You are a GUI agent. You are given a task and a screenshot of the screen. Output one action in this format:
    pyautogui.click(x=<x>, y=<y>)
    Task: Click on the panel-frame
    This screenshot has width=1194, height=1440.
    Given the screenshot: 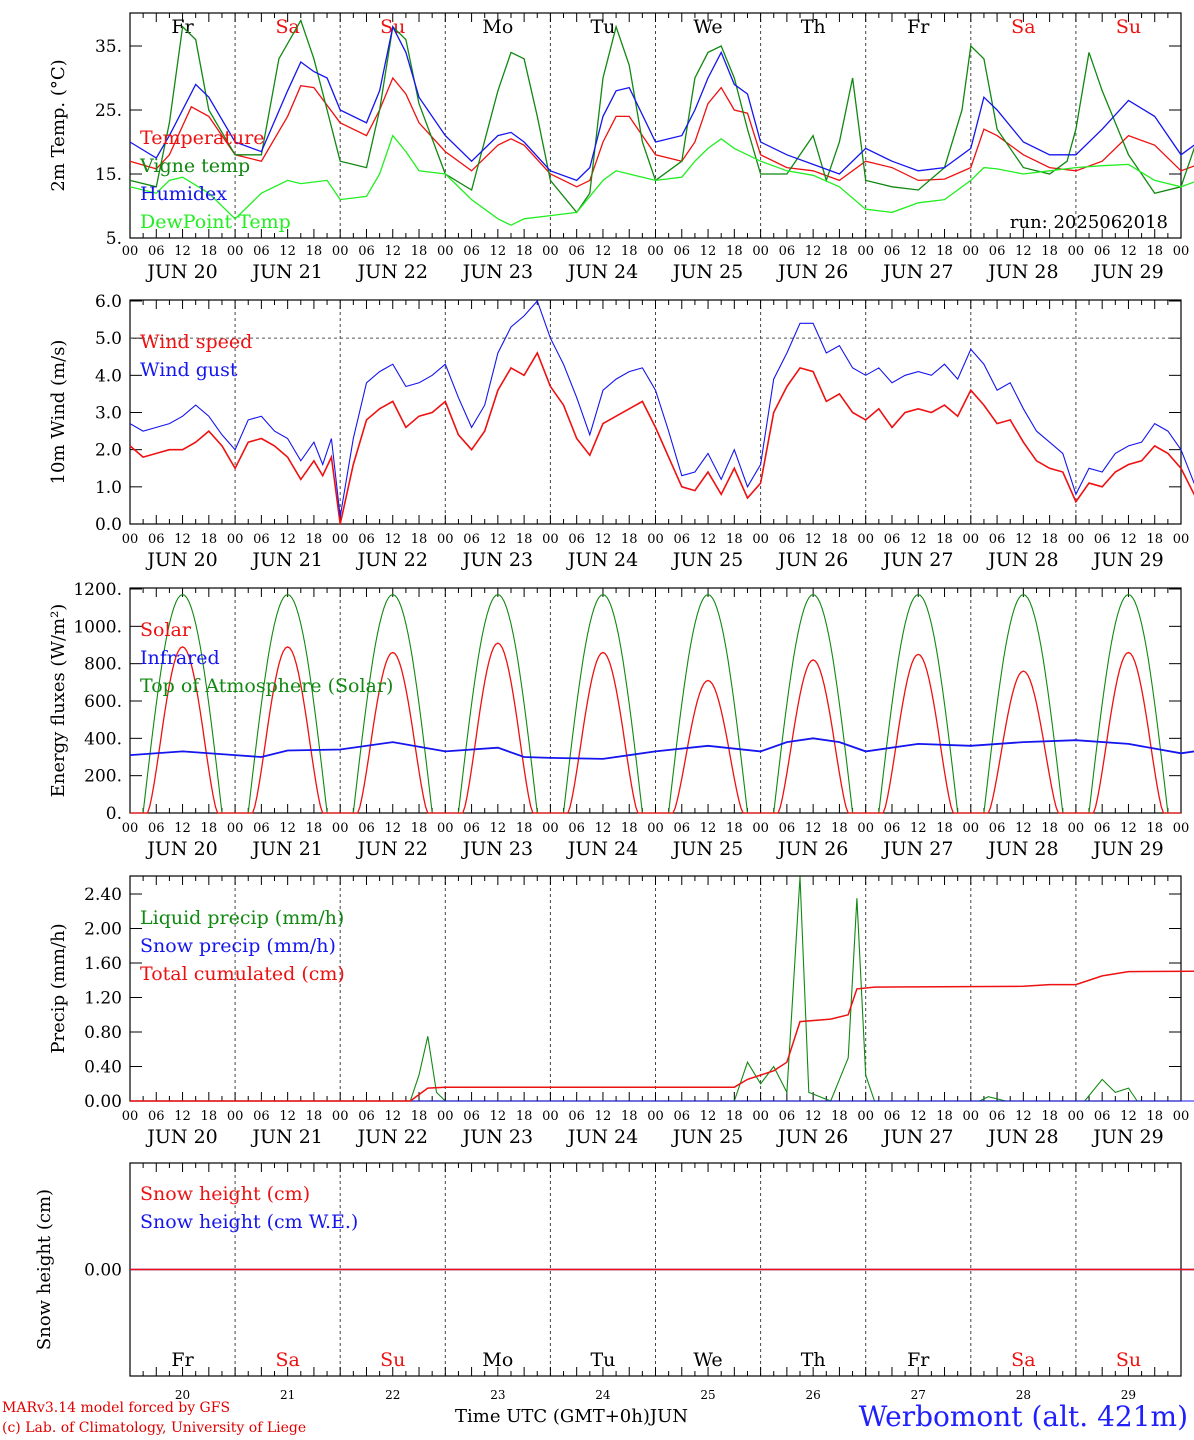 What is the action you would take?
    pyautogui.click(x=655, y=700)
    